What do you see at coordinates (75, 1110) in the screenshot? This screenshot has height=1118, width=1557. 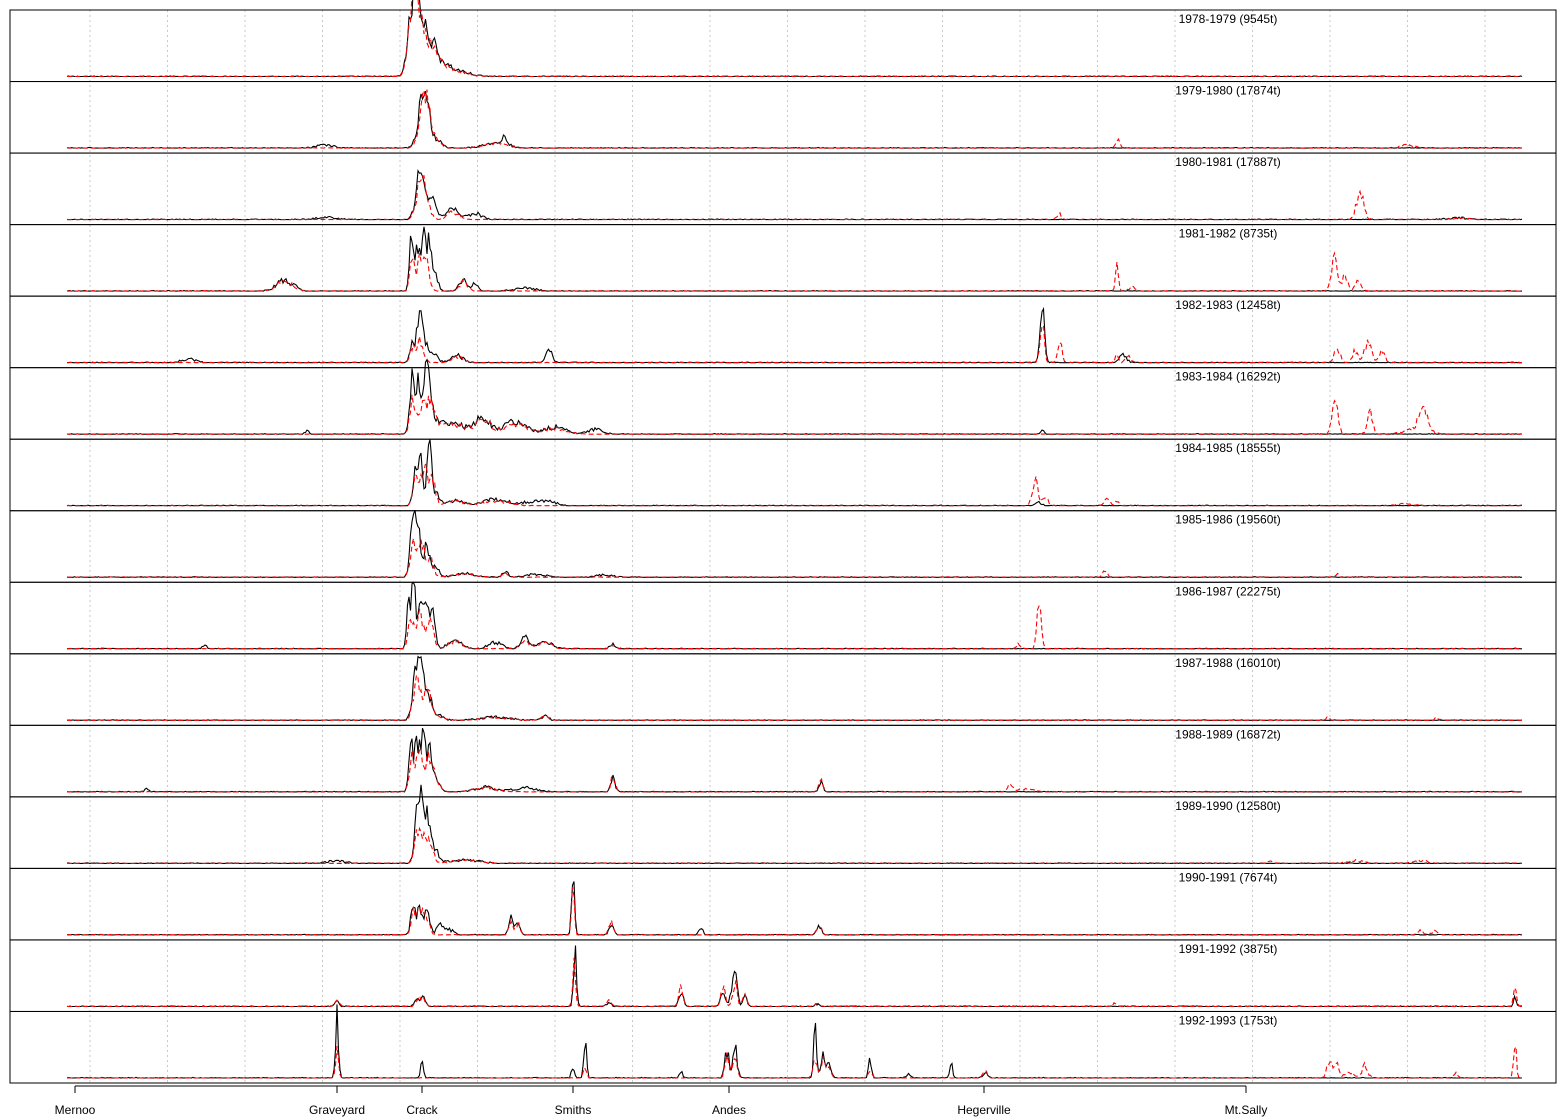 I see `x-tick-label: Mernoo` at bounding box center [75, 1110].